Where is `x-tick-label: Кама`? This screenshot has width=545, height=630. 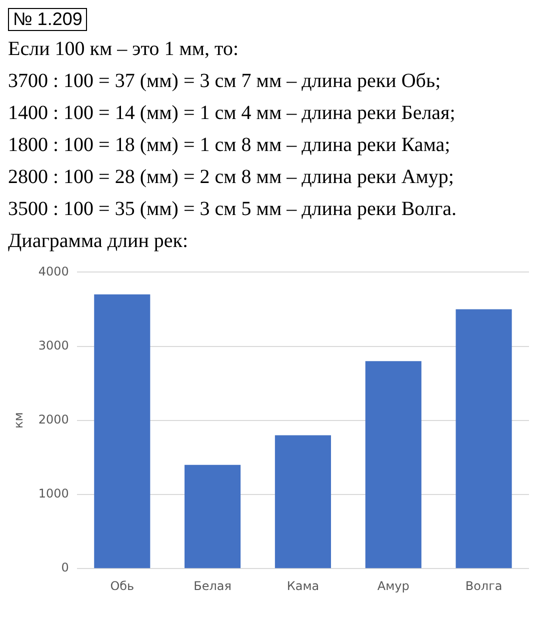 x-tick-label: Кама is located at coordinates (303, 585).